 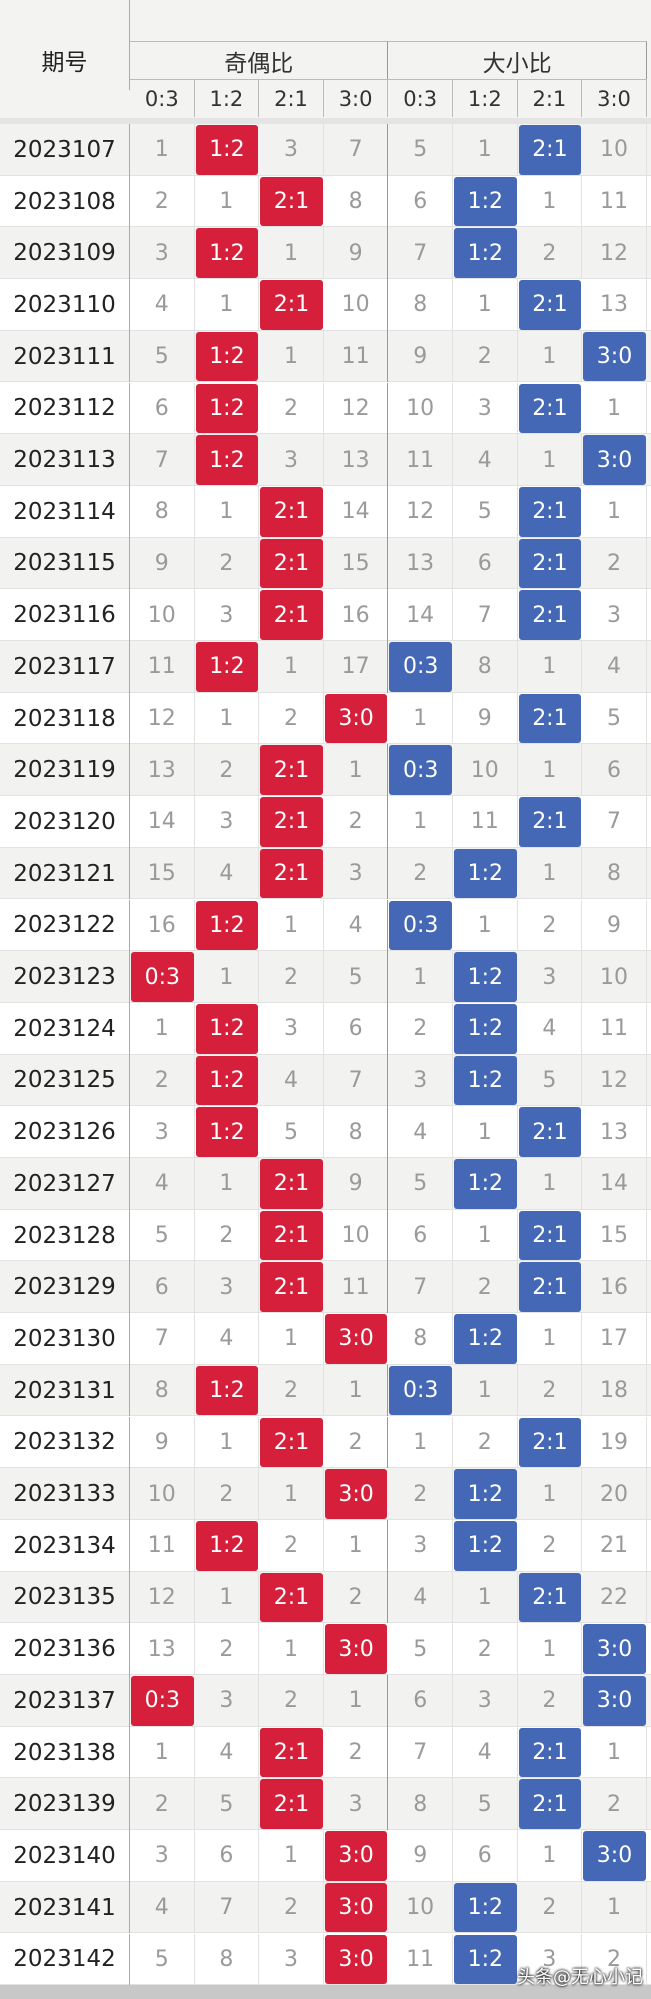 What do you see at coordinates (420, 1390) in the screenshot?
I see `hit-cell: 0:3` at bounding box center [420, 1390].